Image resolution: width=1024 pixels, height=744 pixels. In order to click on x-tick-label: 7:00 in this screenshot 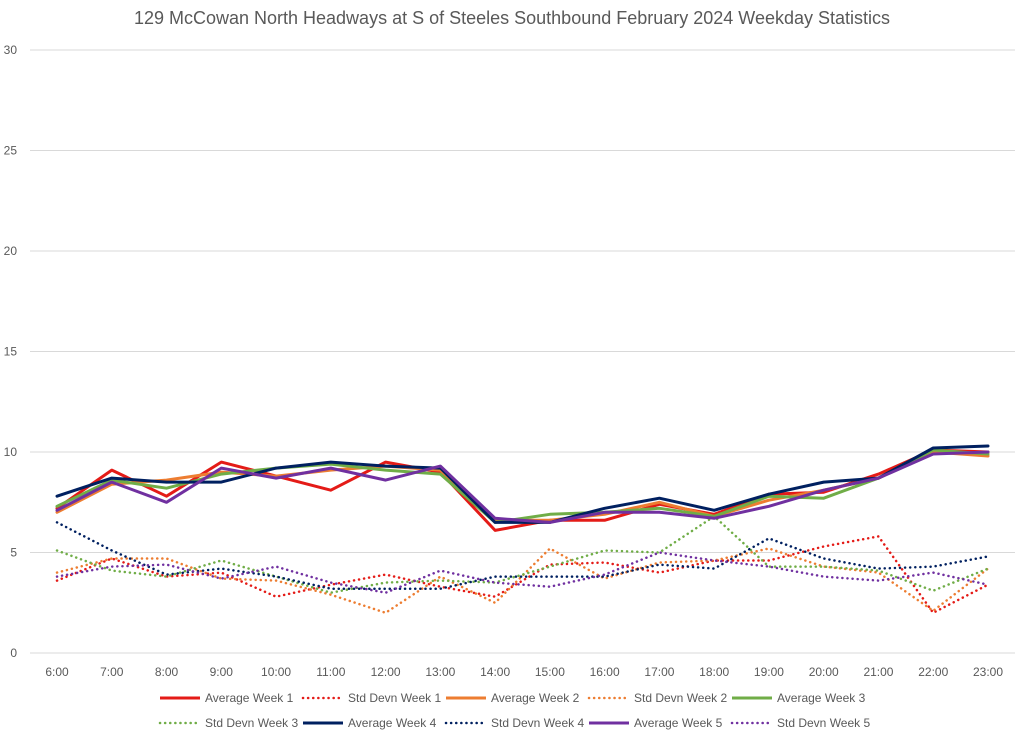, I will do `click(112, 672)`.